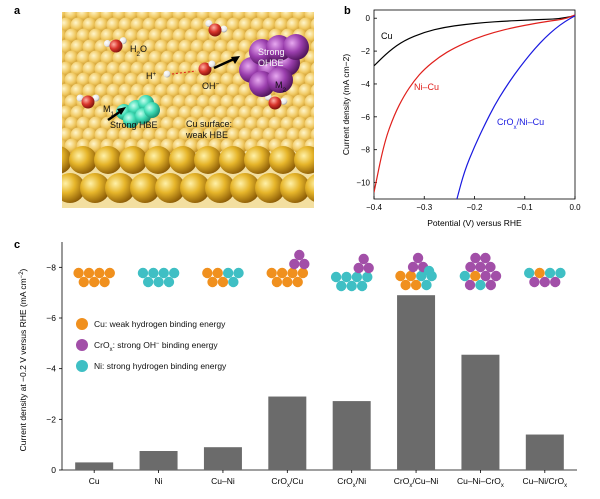 This screenshot has height=499, width=600. What do you see at coordinates (115, 45) in the screenshot?
I see `water-molecule` at bounding box center [115, 45].